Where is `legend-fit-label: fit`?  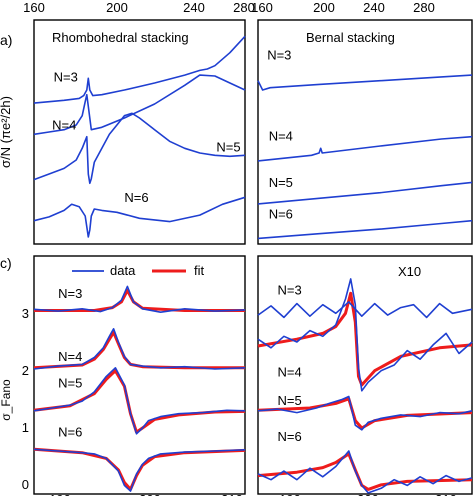 legend-fit-label: fit is located at coordinates (199, 270).